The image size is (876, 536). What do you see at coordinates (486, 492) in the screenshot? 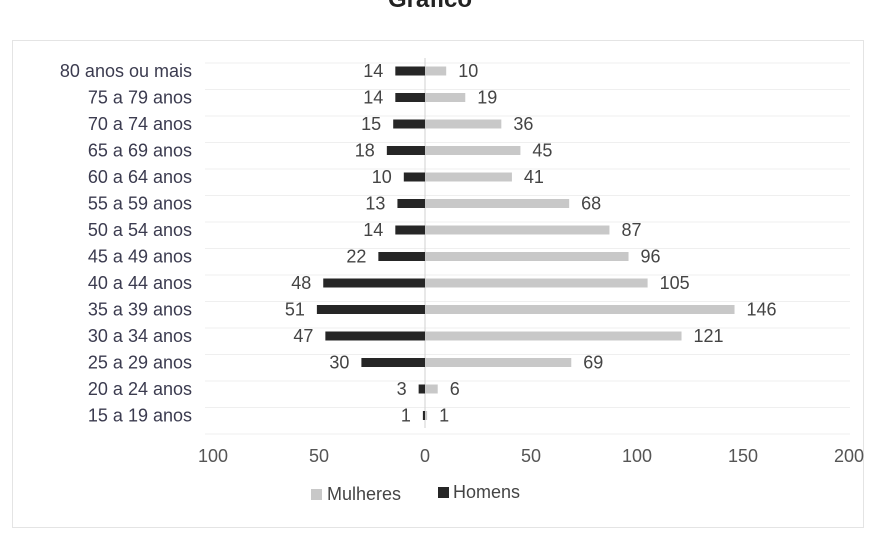
I see `legend-label-homens: Homens` at bounding box center [486, 492].